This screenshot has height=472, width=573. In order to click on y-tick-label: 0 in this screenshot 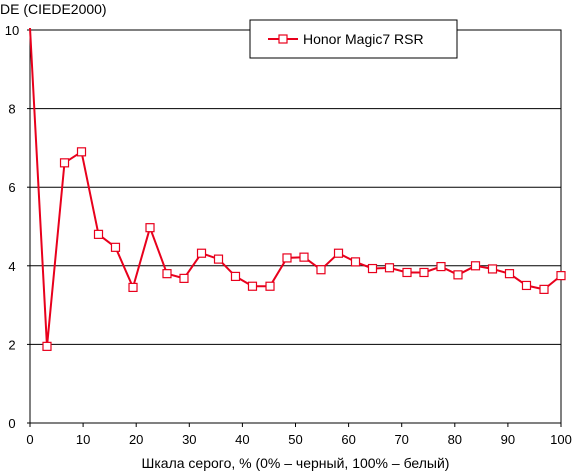, I will do `click(11, 423)`.